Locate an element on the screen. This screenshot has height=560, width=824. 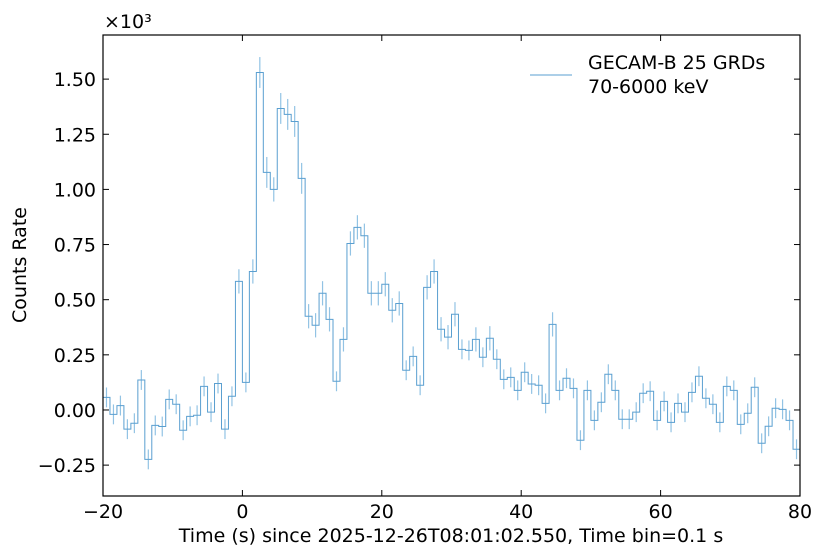
y-tick-label: 0.50 is located at coordinates (75, 301).